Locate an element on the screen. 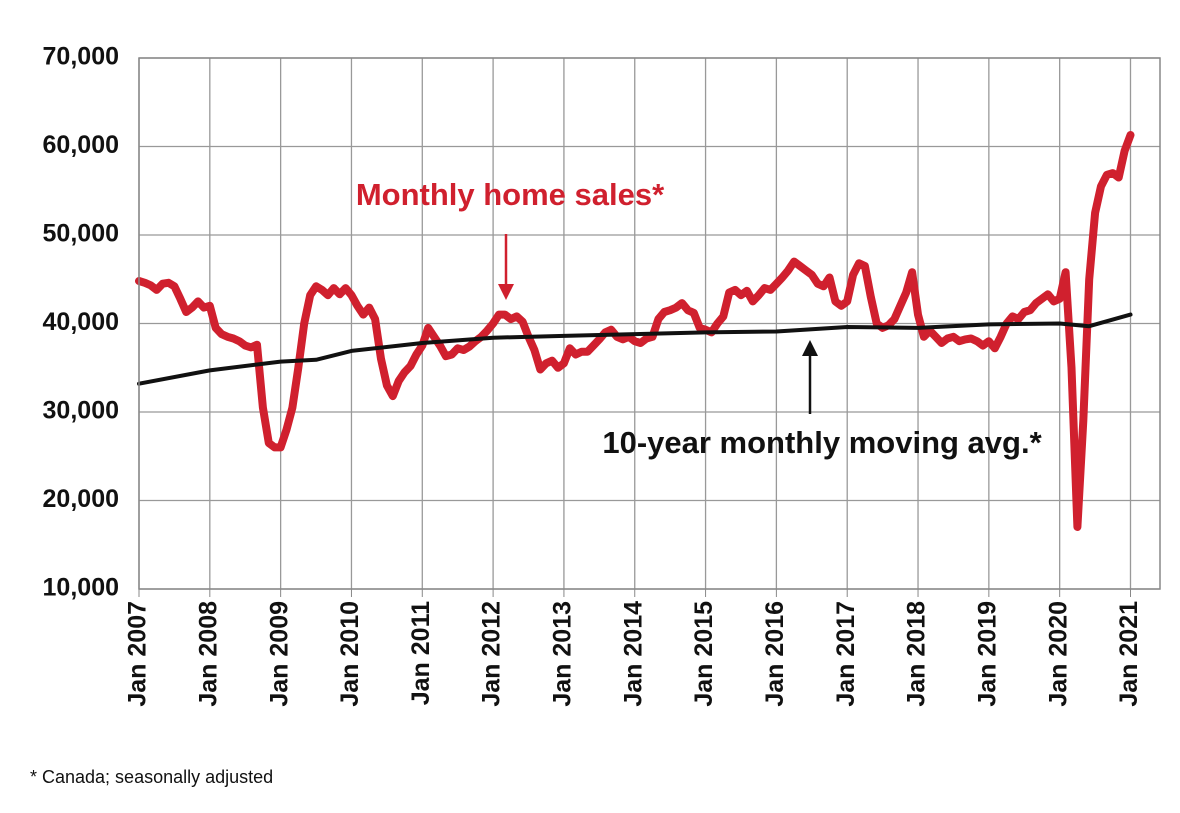  y-tick-label: 60,000 is located at coordinates (81, 145).